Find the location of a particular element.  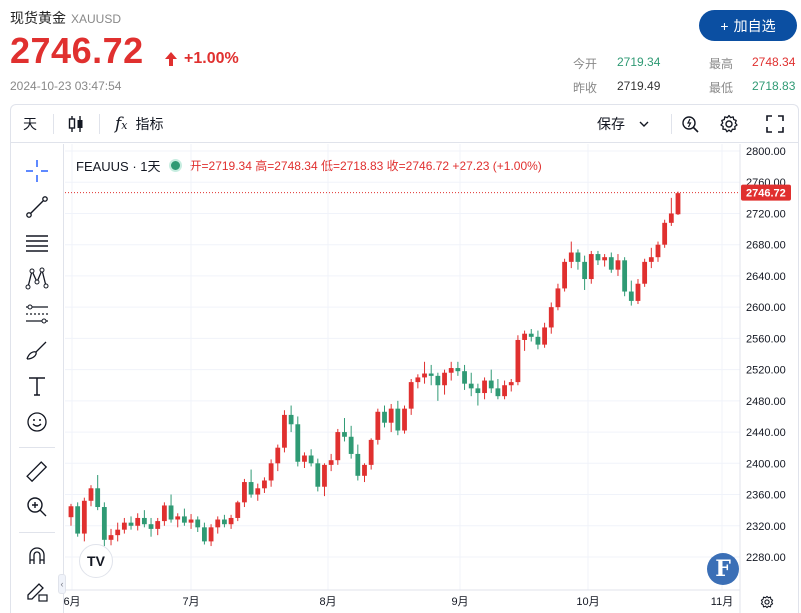

collapse-toolbar-button: ‹ is located at coordinates (62, 584).